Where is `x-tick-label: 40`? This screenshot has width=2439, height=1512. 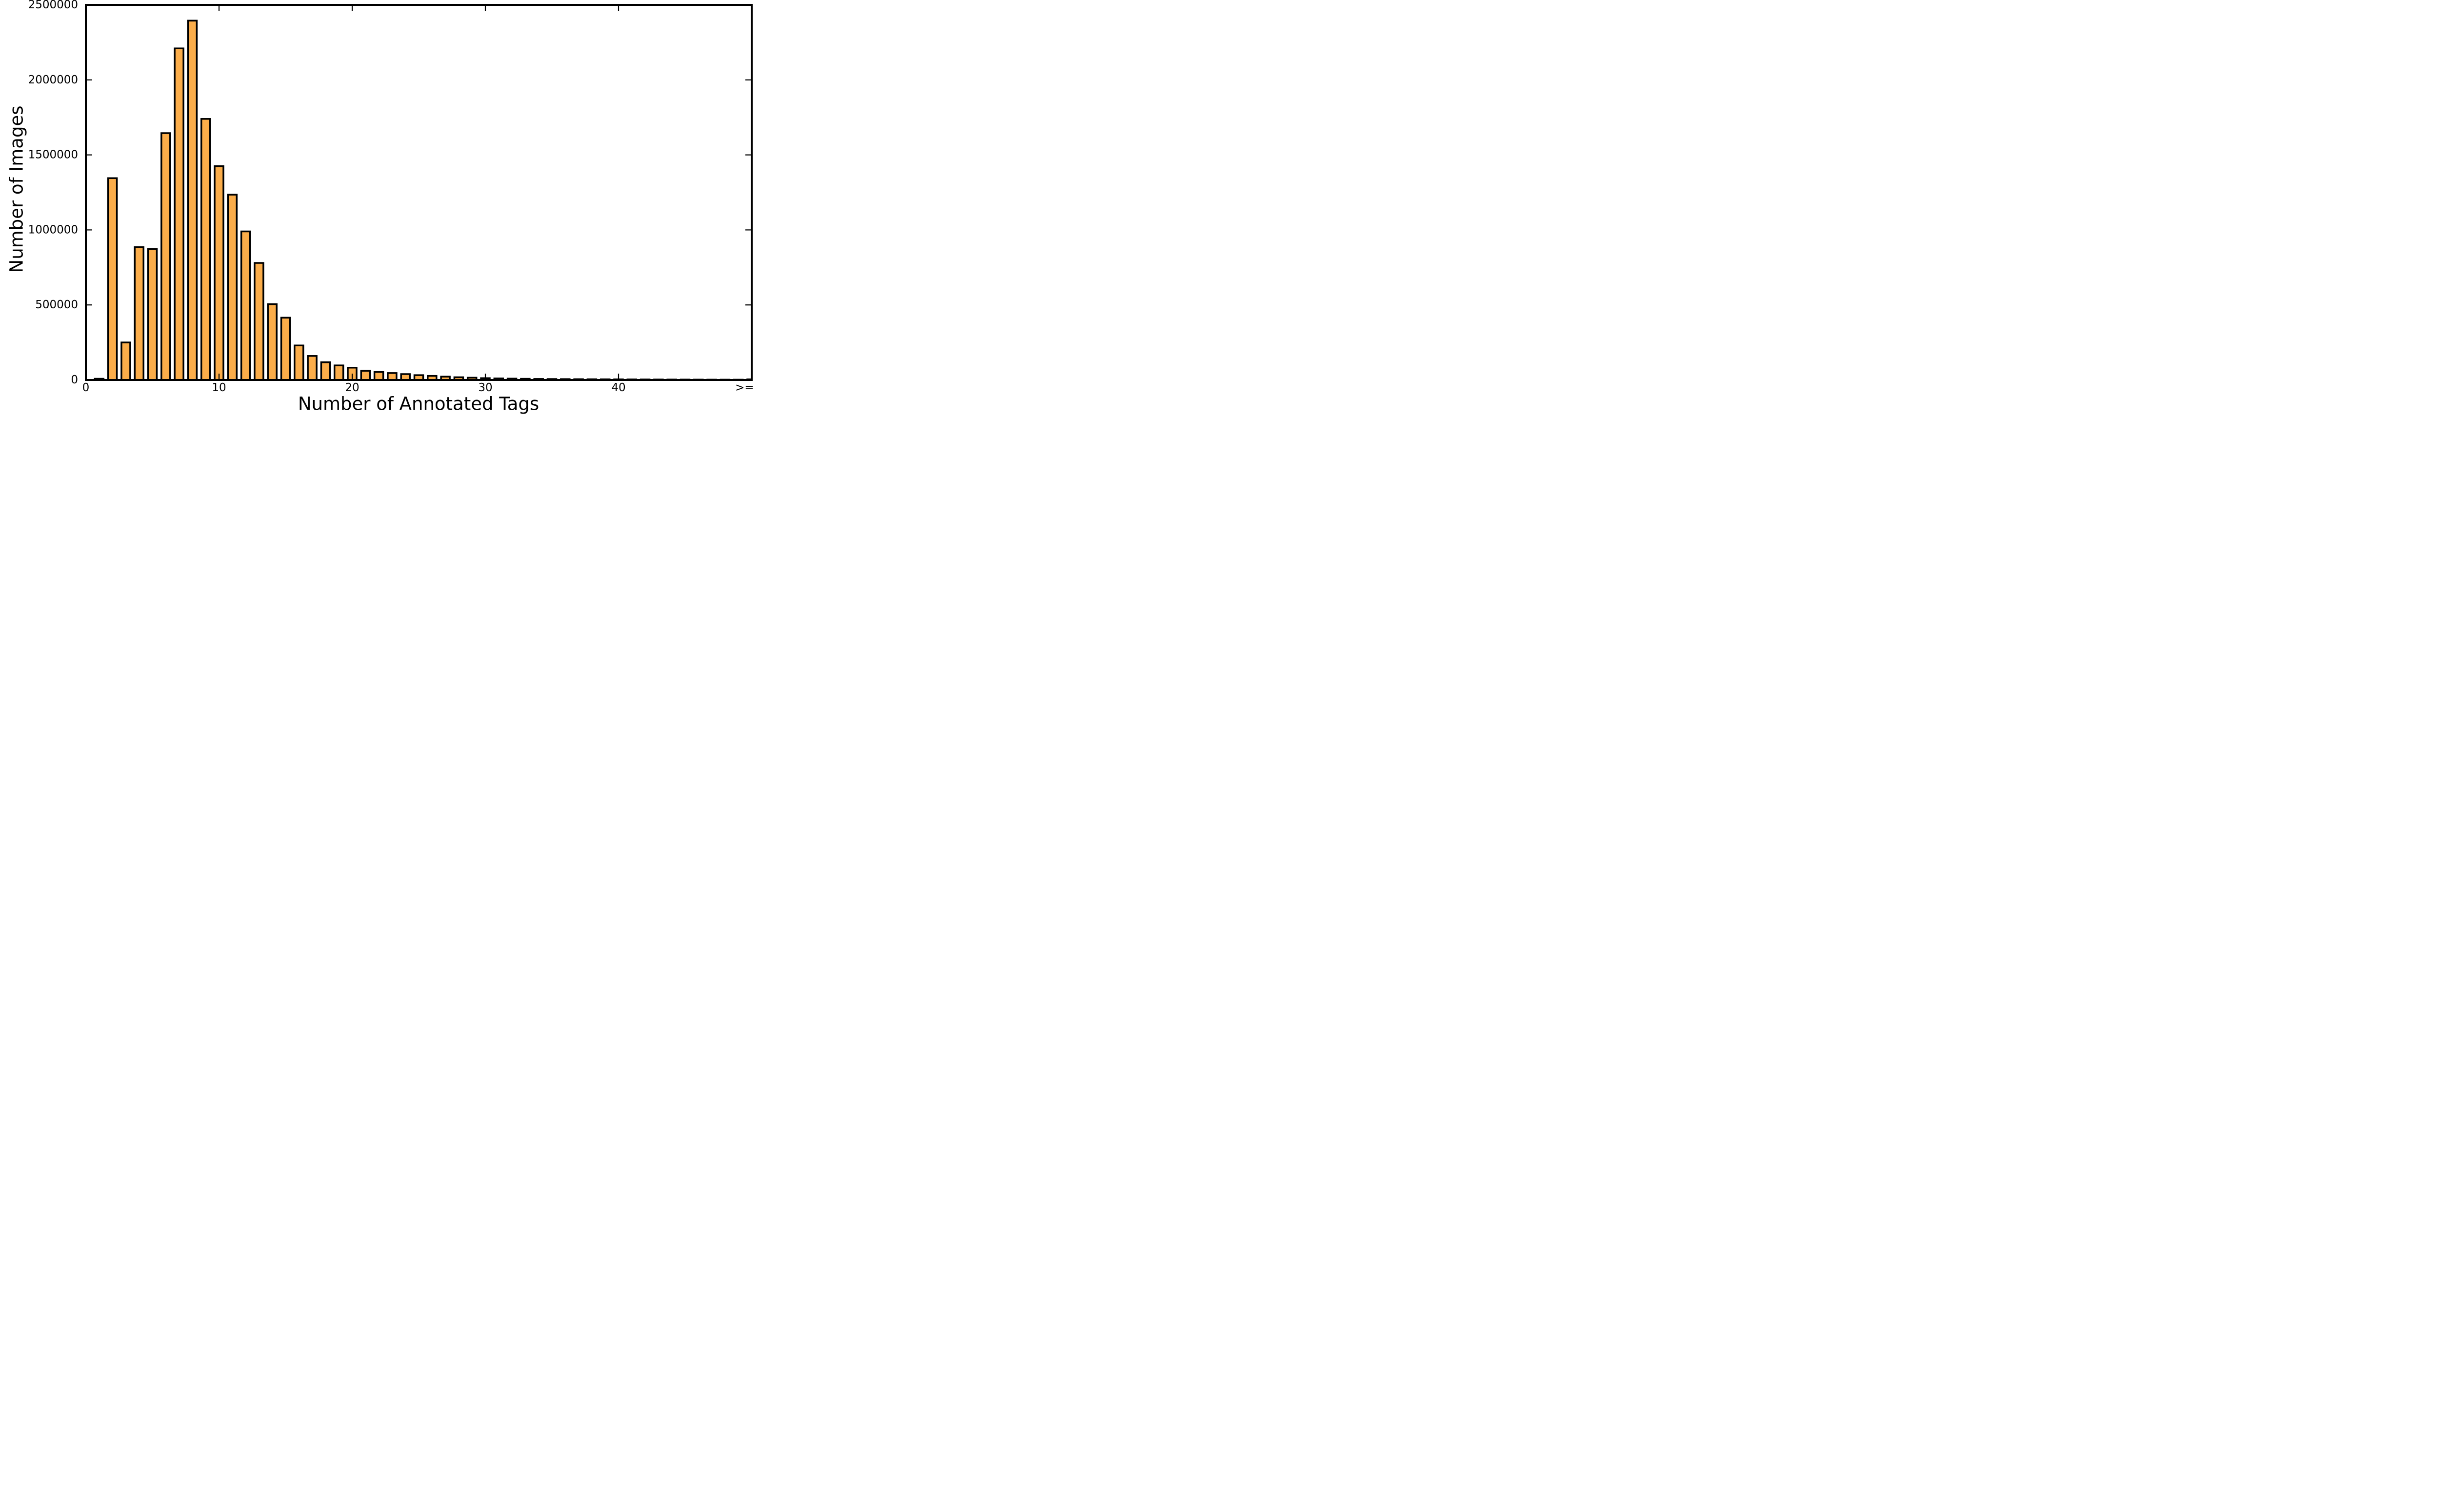
x-tick-label: 40 is located at coordinates (618, 387).